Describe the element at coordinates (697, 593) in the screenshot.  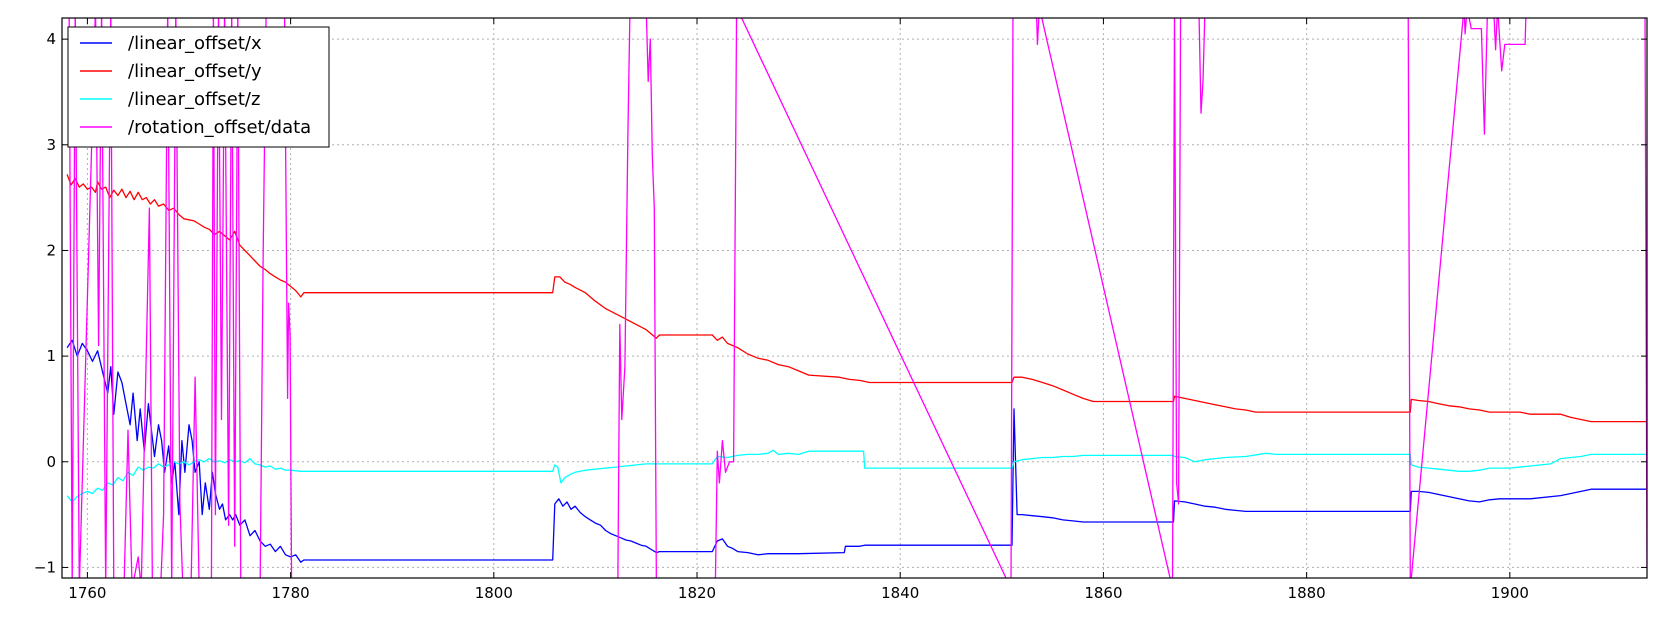
I see `x-tick-label: 1820` at that location.